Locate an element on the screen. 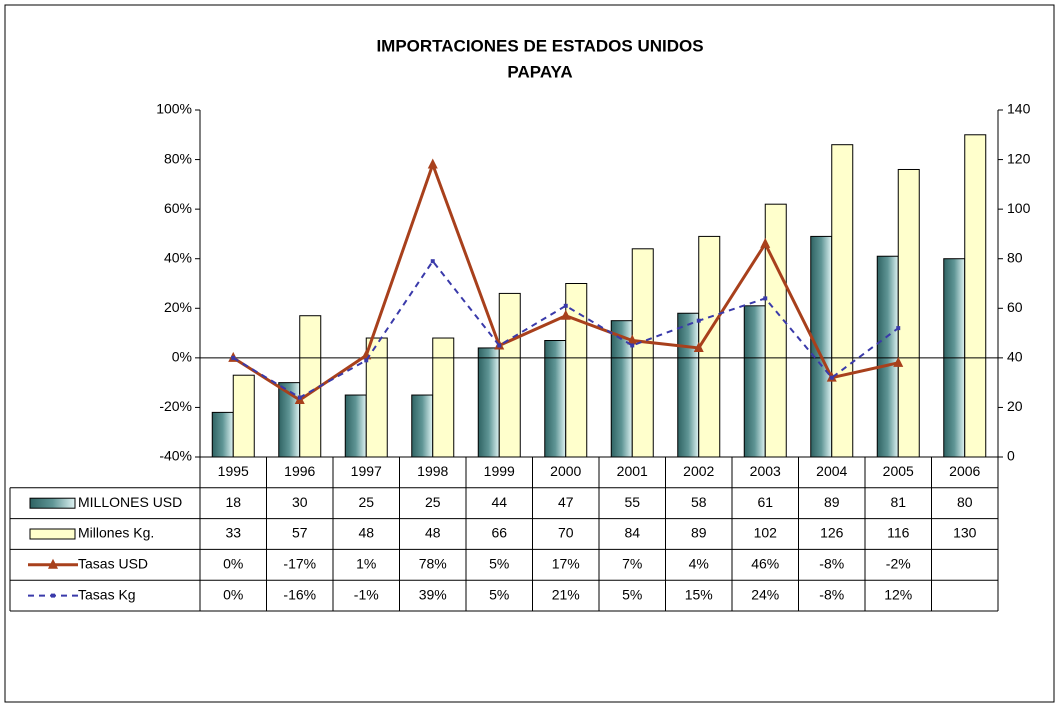 The image size is (1059, 712). table-cell: -1% is located at coordinates (366, 594).